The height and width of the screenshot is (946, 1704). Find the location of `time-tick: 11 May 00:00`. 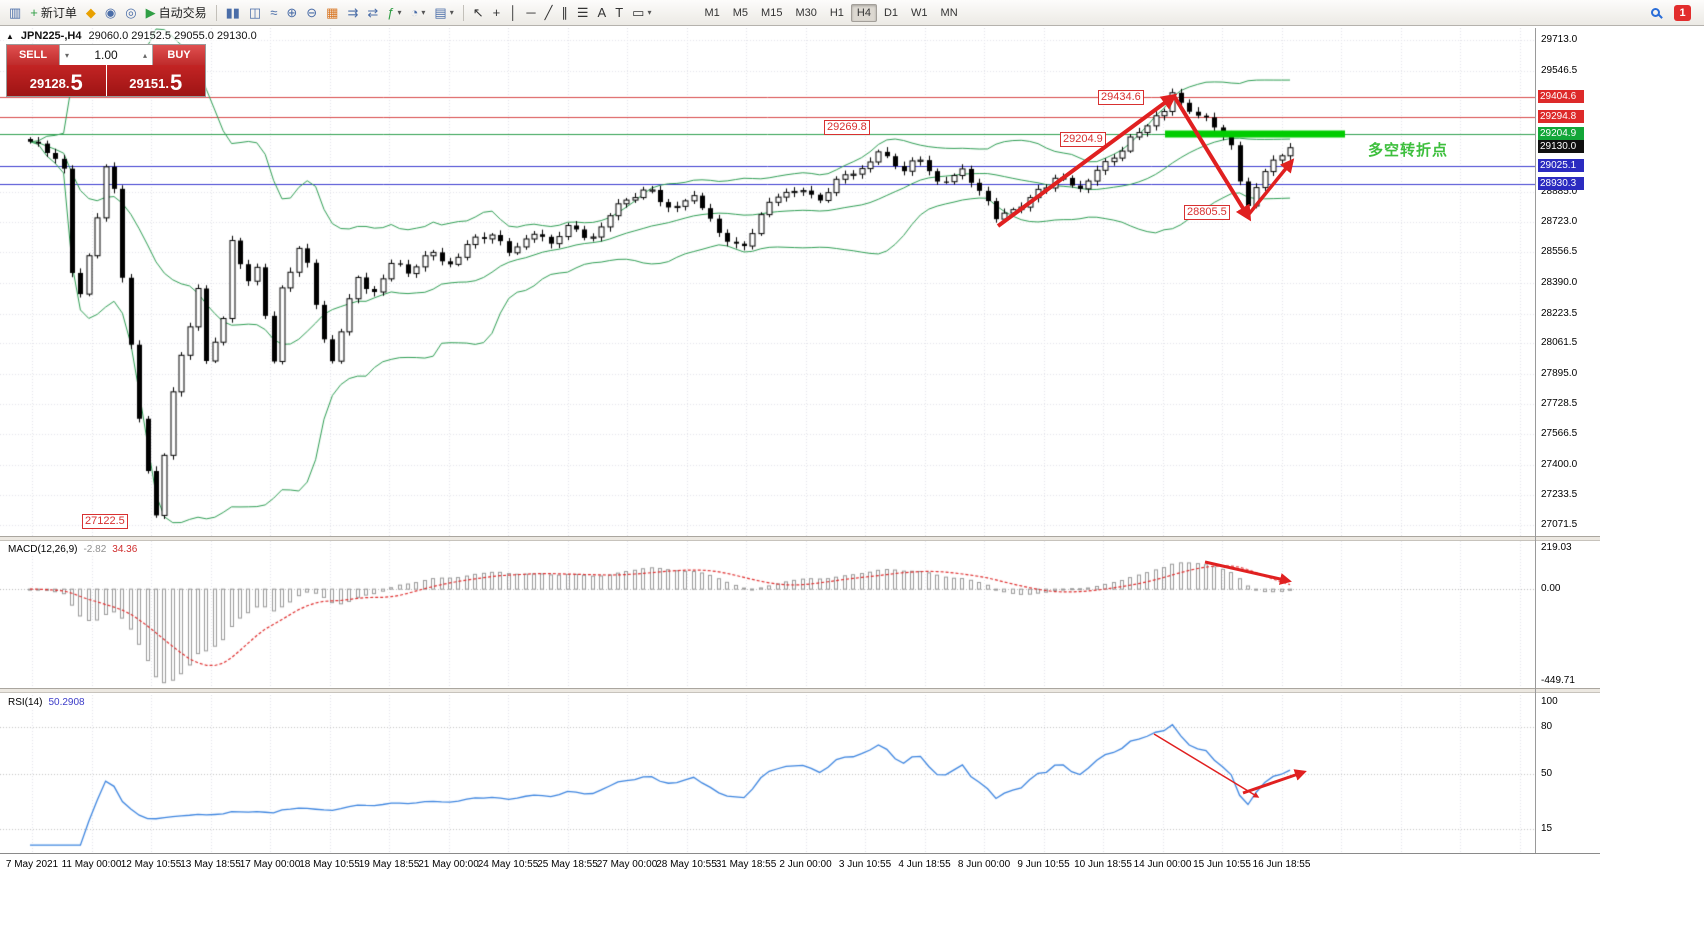

time-tick: 11 May 00:00 is located at coordinates (91, 864).